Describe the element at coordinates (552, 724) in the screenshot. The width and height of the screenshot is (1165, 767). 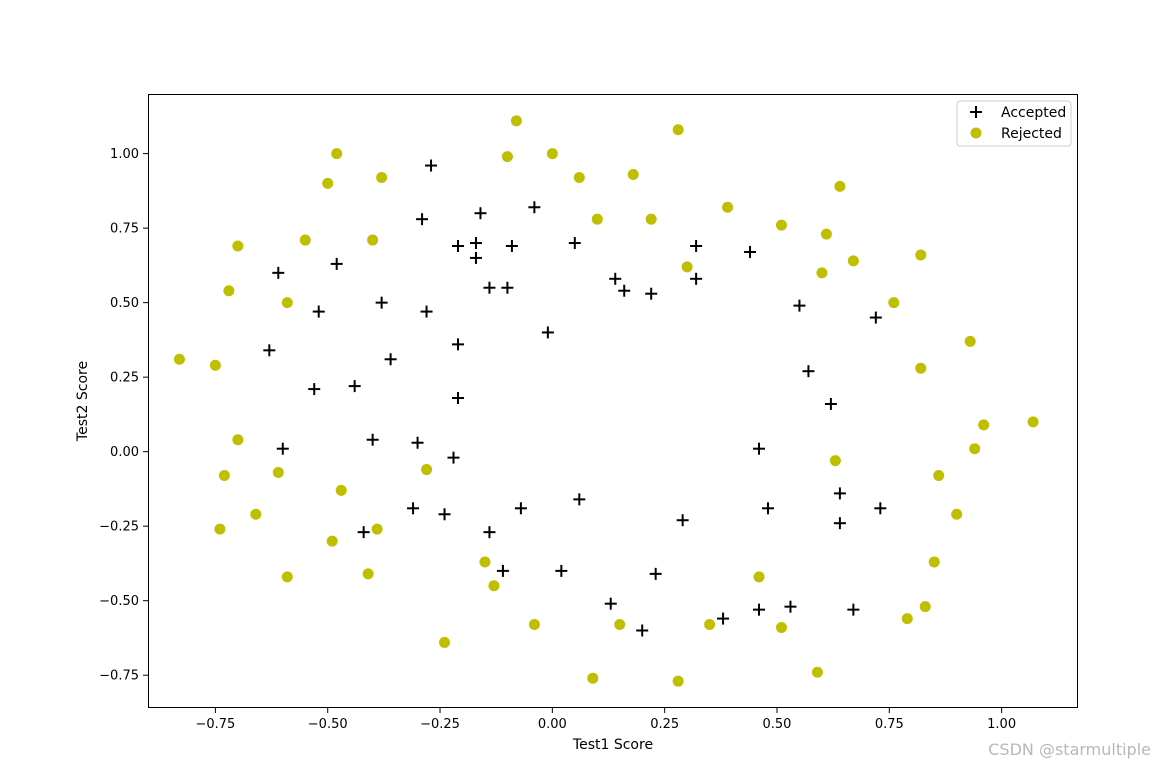
I see `x-tick-label: 0.00` at that location.